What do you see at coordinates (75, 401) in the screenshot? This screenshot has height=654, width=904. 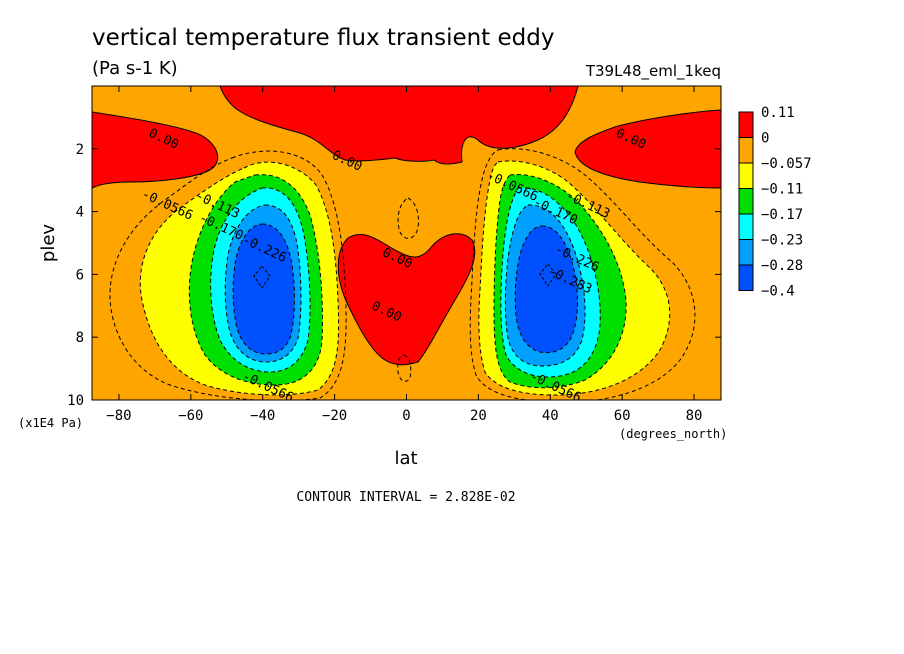 I see `y-tick-label: 10` at bounding box center [75, 401].